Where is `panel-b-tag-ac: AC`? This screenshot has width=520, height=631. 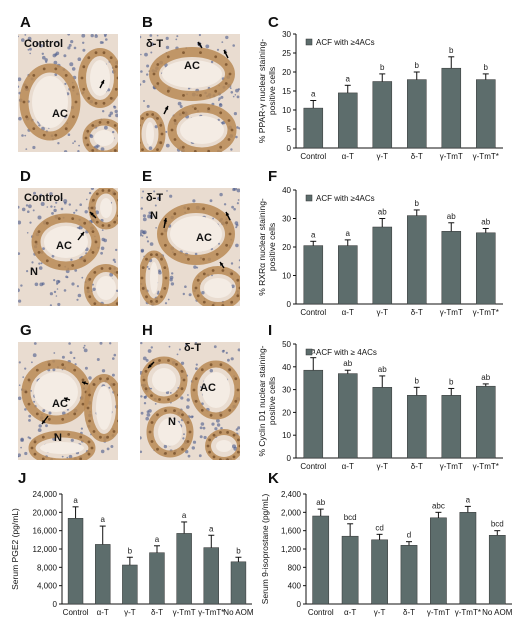 panel-b-tag-ac: AC is located at coordinates (192, 66).